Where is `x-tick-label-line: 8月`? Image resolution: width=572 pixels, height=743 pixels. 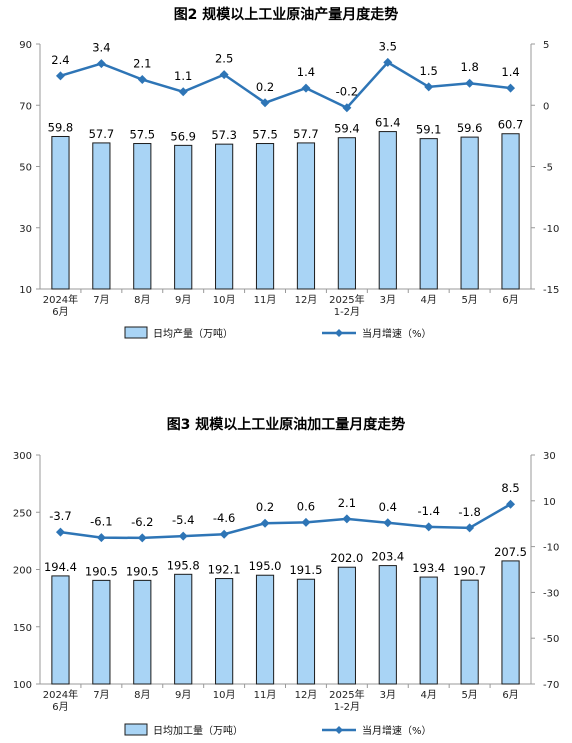 x-tick-label-line: 8月 is located at coordinates (142, 300).